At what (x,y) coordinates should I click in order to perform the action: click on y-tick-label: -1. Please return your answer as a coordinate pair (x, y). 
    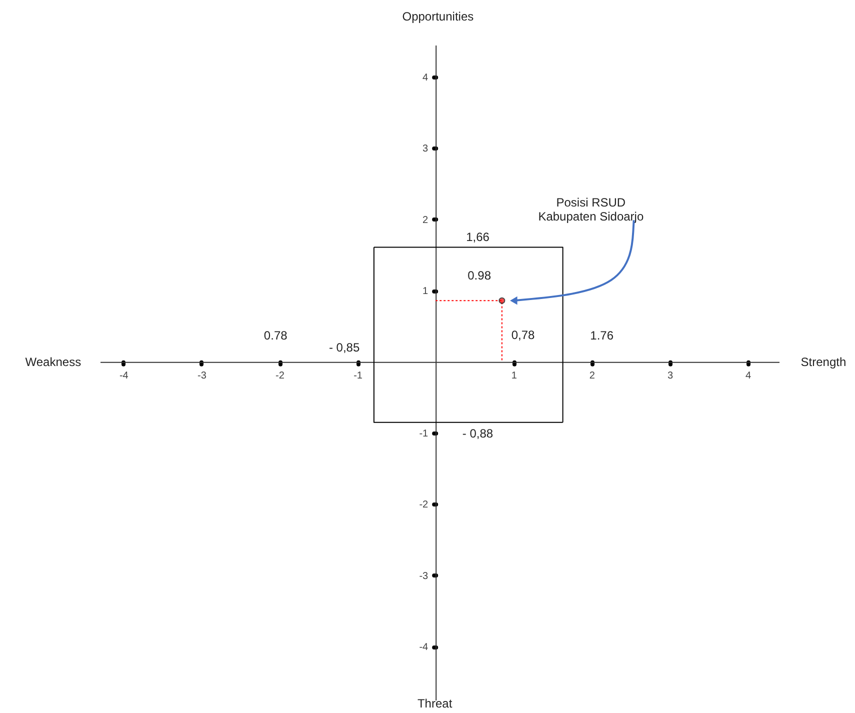
    Looking at the image, I should click on (424, 434).